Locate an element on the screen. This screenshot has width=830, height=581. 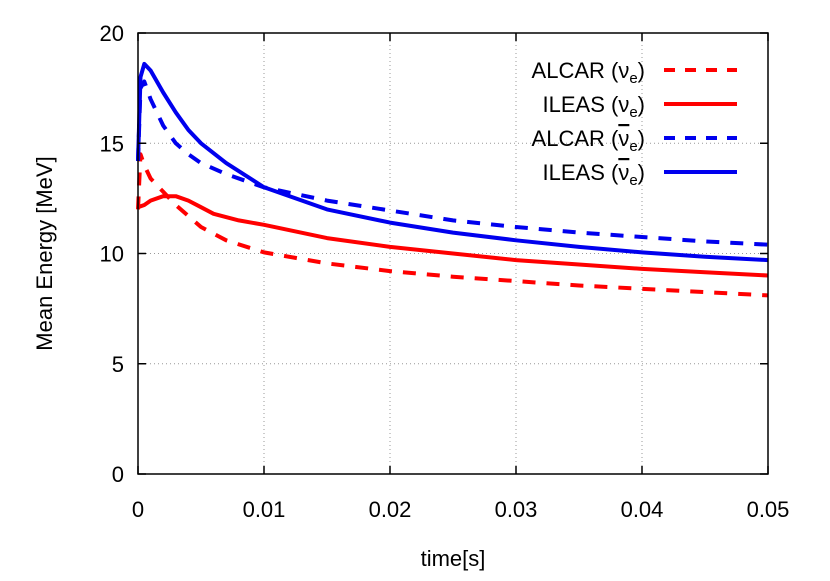
legend-entry-2: ALCAR (νe) is located at coordinates (634, 140).